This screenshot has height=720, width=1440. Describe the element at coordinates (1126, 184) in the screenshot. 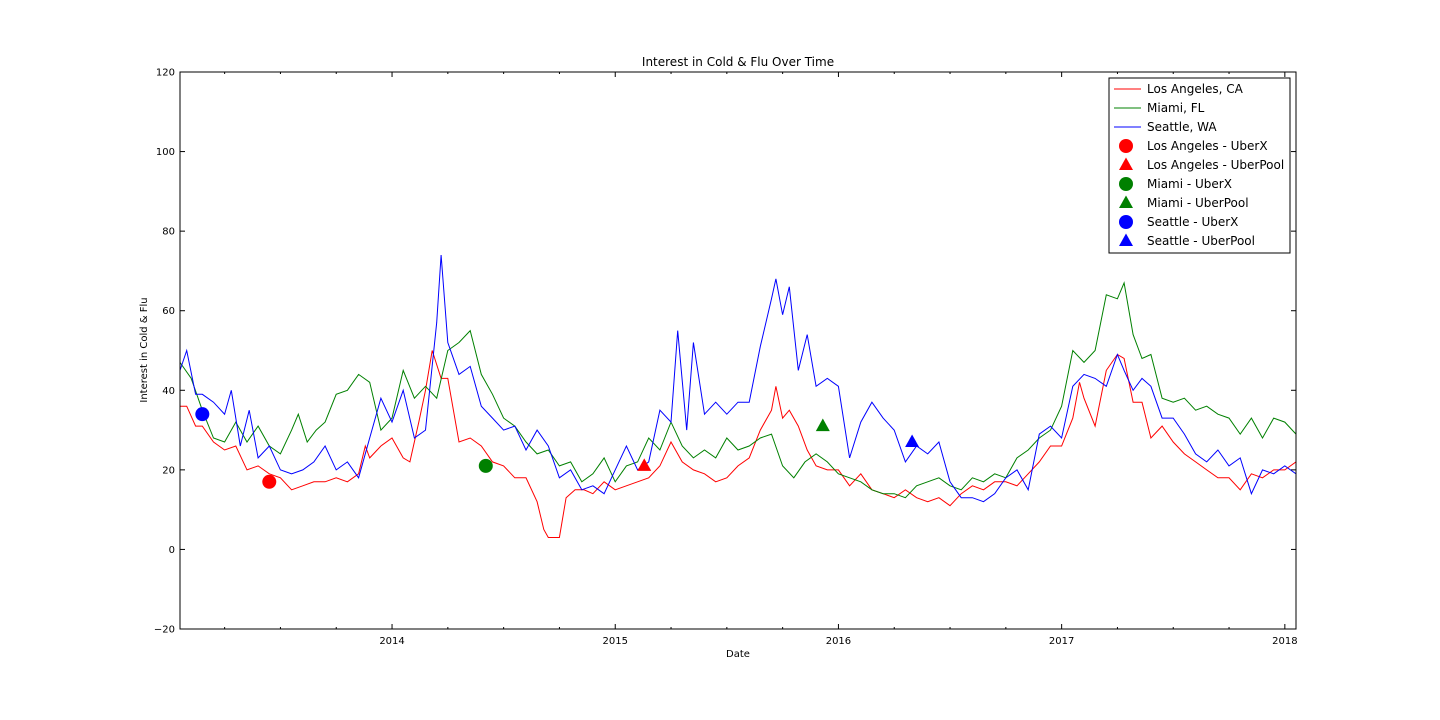

I see `legend-marker-miami-uberx` at that location.